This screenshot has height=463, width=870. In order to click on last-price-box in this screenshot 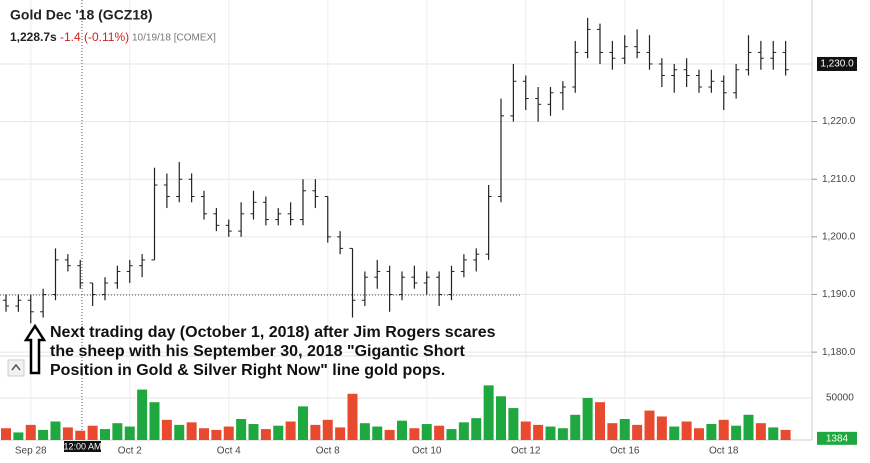, I will do `click(837, 63)`.